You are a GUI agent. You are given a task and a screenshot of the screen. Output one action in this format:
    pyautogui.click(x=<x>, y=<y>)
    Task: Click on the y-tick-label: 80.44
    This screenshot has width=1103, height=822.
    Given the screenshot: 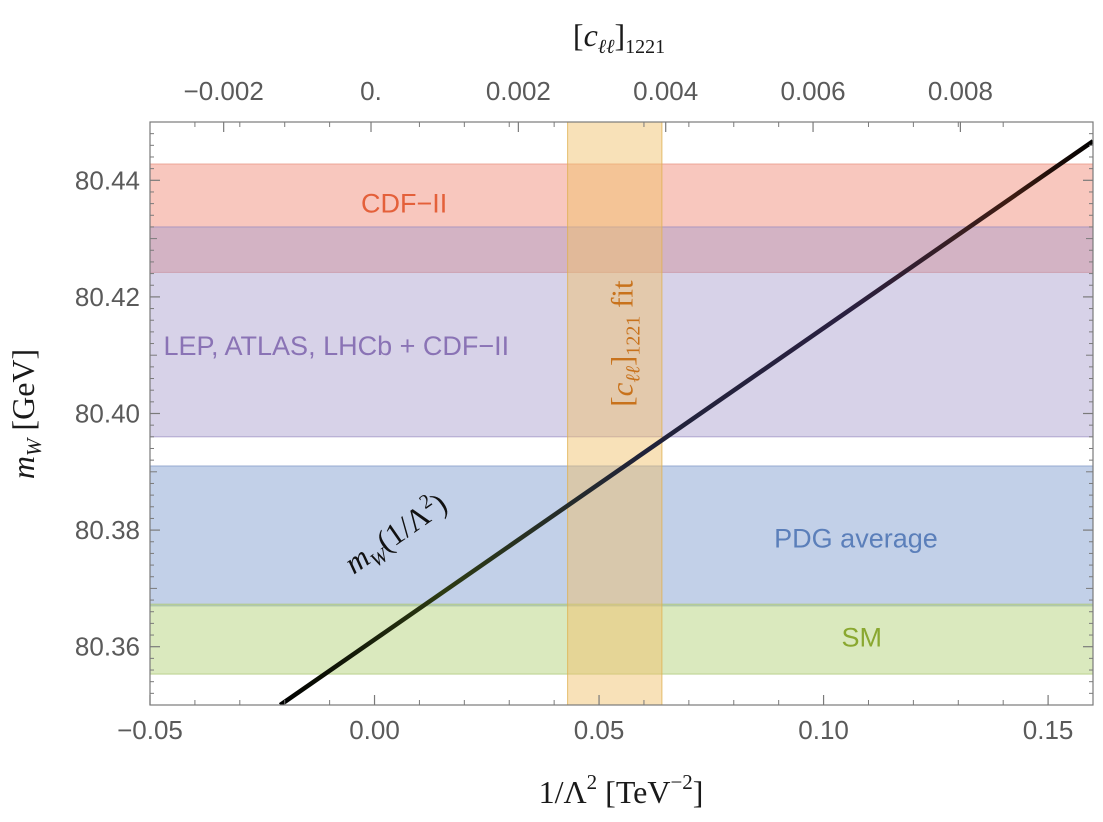 What is the action you would take?
    pyautogui.click(x=107, y=180)
    